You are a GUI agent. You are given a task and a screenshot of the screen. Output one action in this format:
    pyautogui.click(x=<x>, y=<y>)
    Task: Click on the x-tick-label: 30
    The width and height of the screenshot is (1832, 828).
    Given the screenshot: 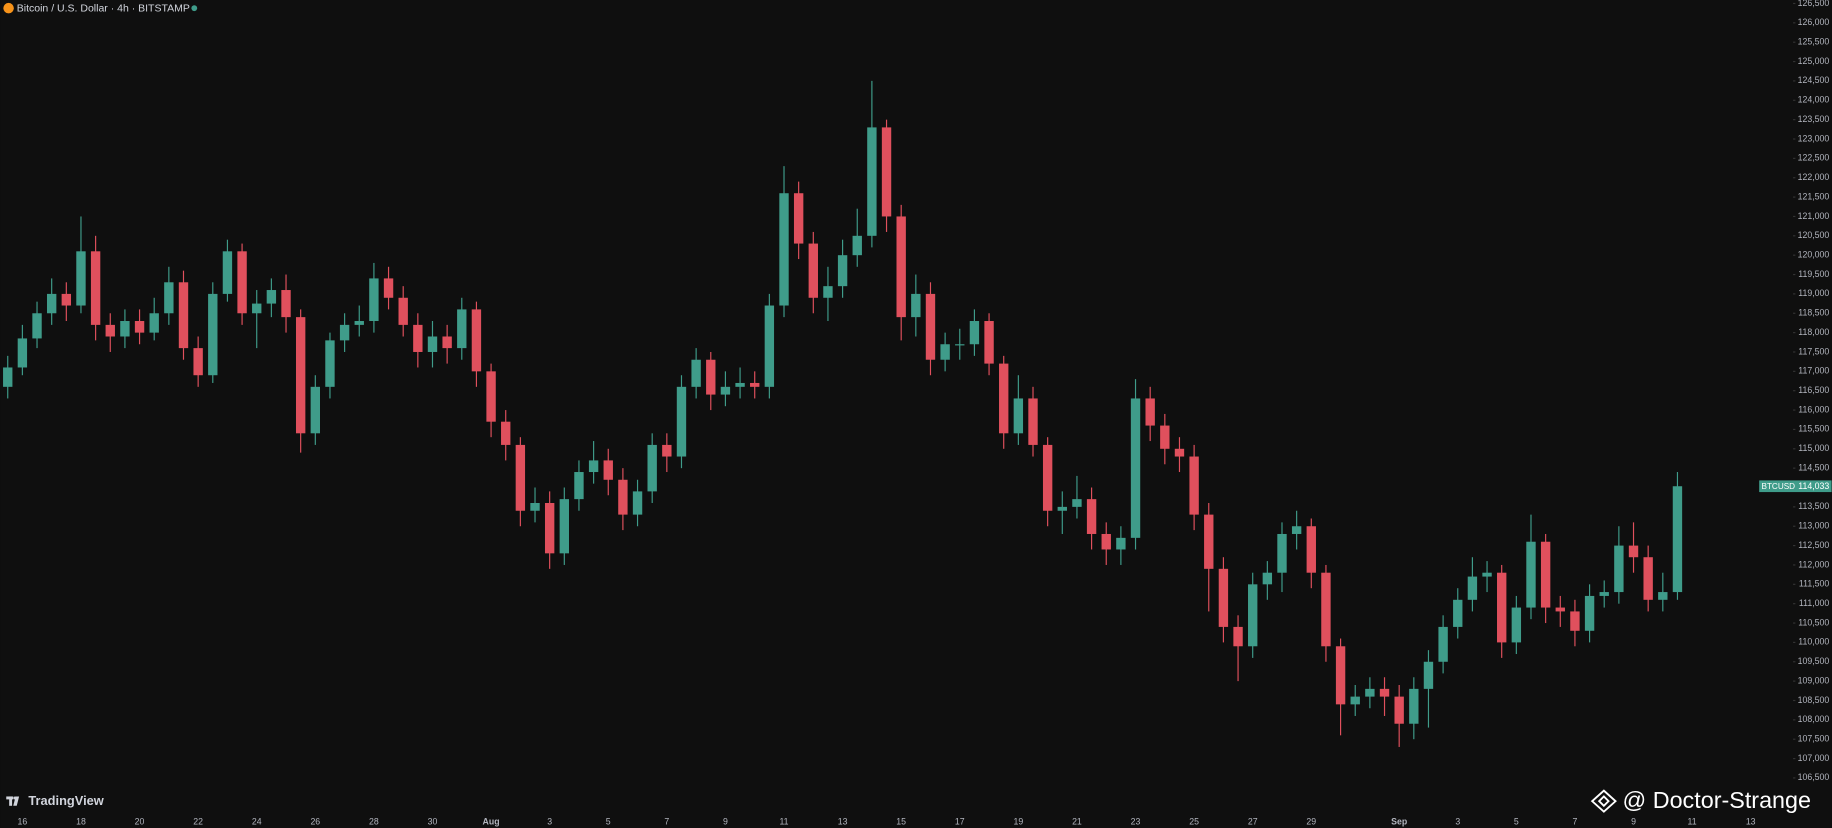 What is the action you would take?
    pyautogui.click(x=433, y=821)
    